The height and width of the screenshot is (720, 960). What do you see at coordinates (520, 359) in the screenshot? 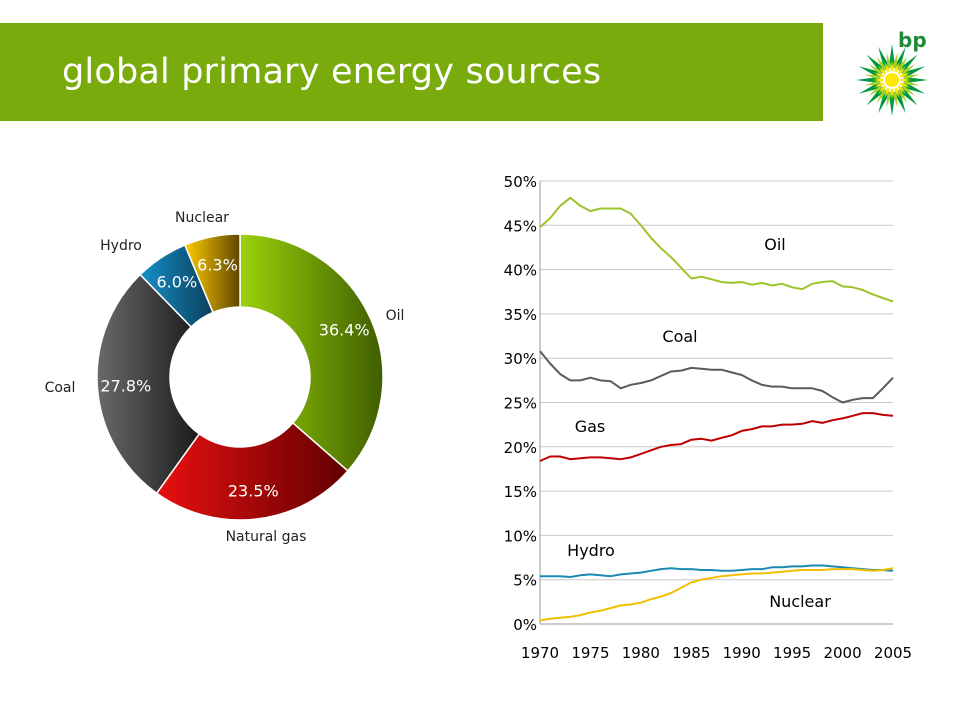
I see `y-tick-label: 30%` at bounding box center [520, 359].